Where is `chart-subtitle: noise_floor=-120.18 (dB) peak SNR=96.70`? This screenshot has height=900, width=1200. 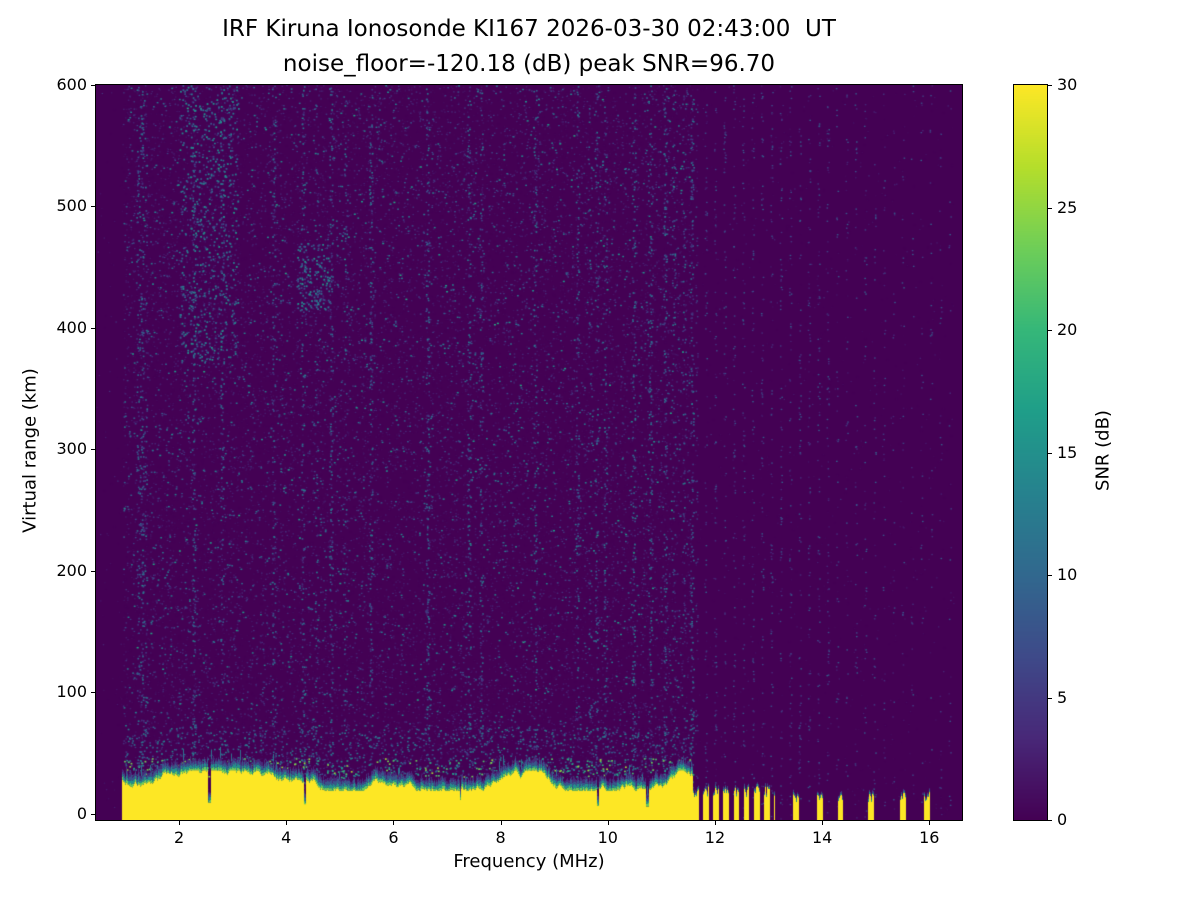 chart-subtitle: noise_floor=-120.18 (dB) peak SNR=96.70 is located at coordinates (529, 64).